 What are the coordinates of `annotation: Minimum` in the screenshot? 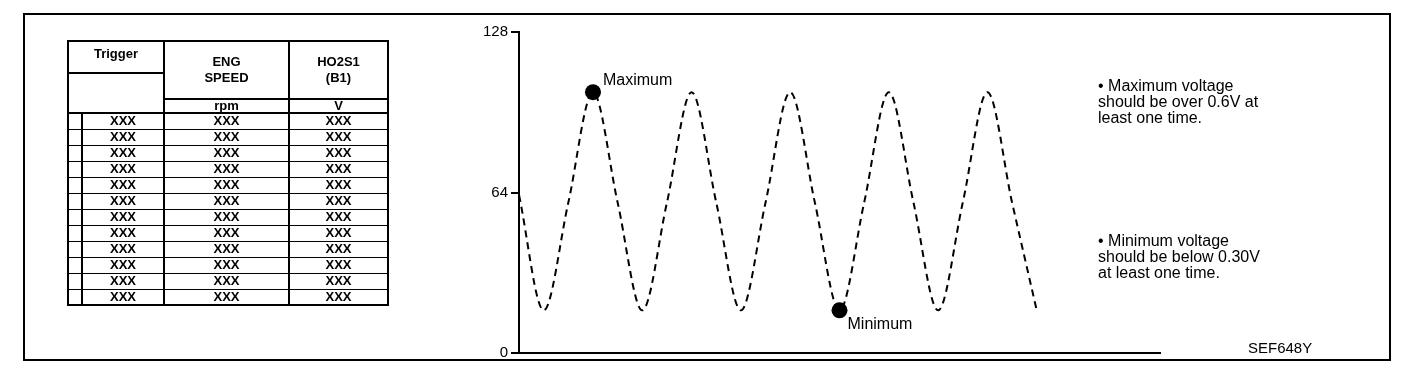 It's located at (880, 323).